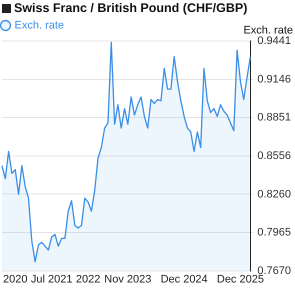 The image size is (295, 288). Describe the element at coordinates (274, 118) in the screenshot. I see `y-tick-label: 0.8851` at that location.